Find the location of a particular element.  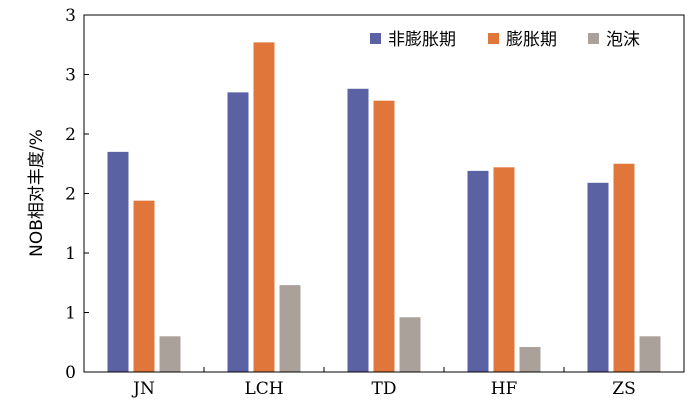

x-tick-label: JN is located at coordinates (143, 389).